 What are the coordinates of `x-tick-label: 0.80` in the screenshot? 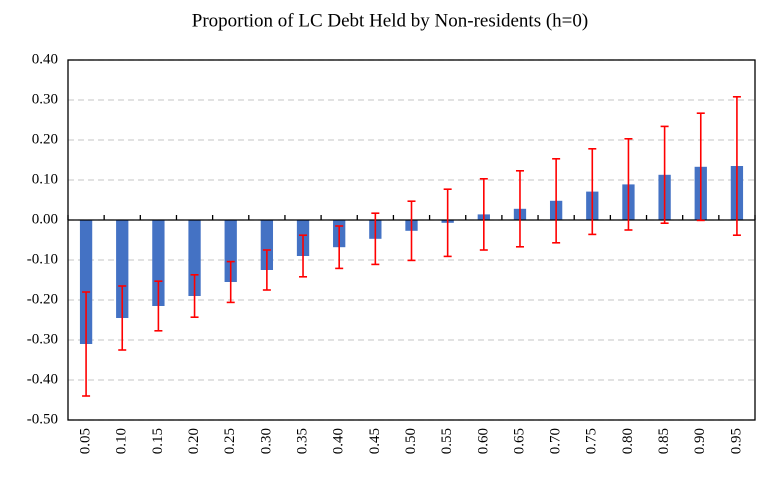 It's located at (628, 441).